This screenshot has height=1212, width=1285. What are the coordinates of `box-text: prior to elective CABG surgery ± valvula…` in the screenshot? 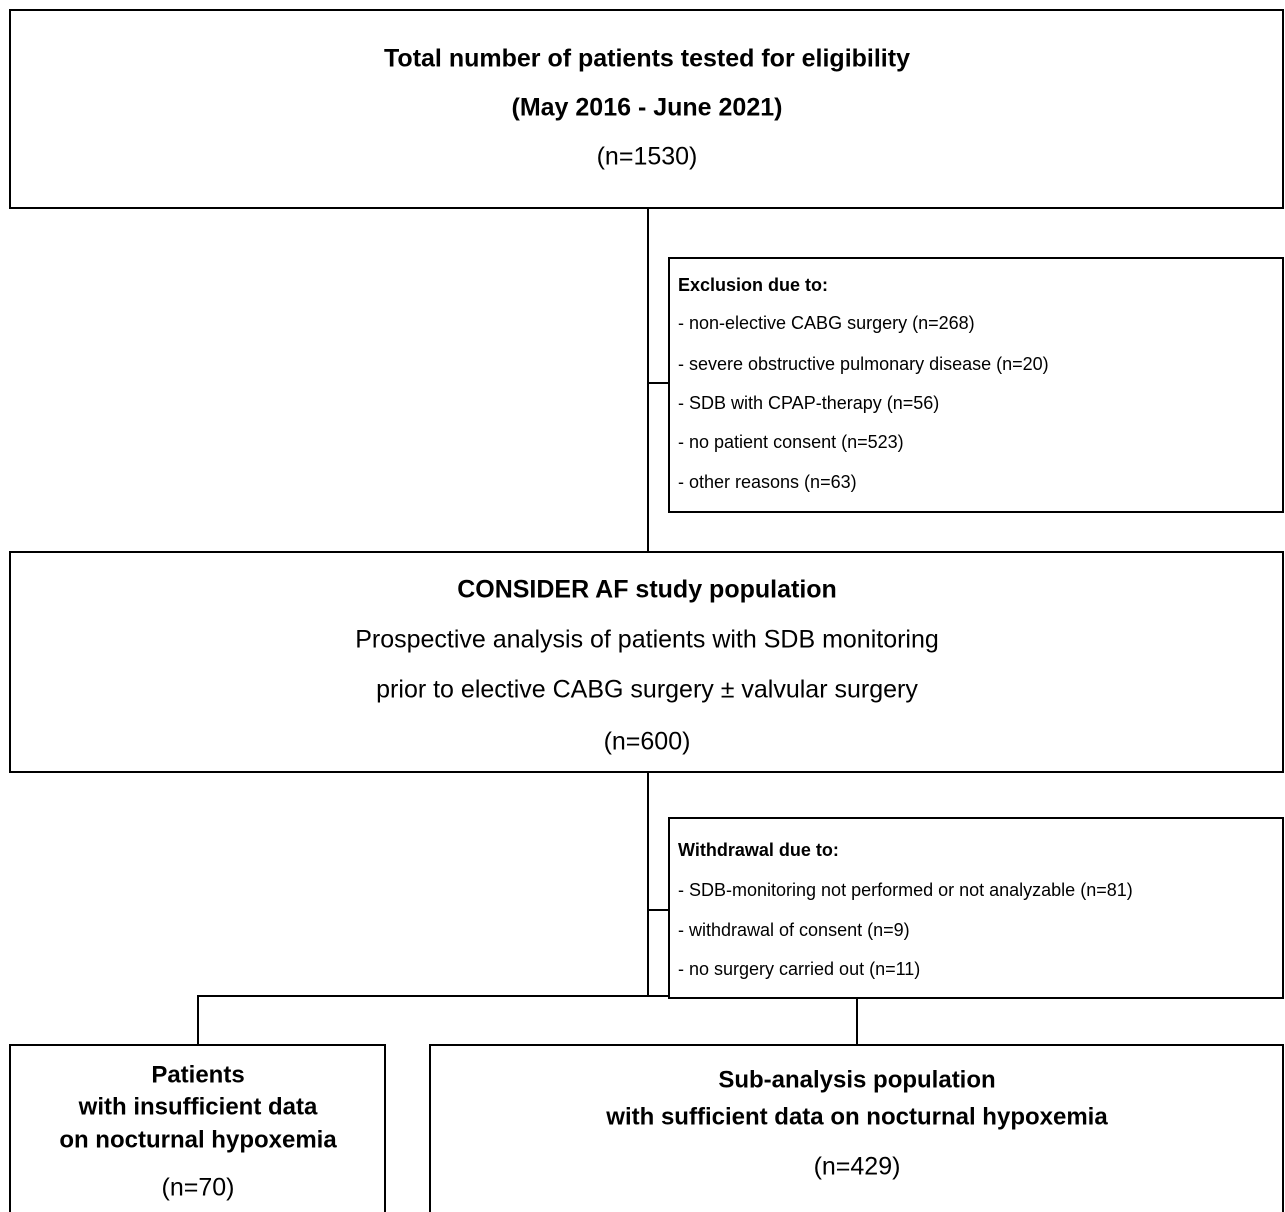 It's located at (647, 690).